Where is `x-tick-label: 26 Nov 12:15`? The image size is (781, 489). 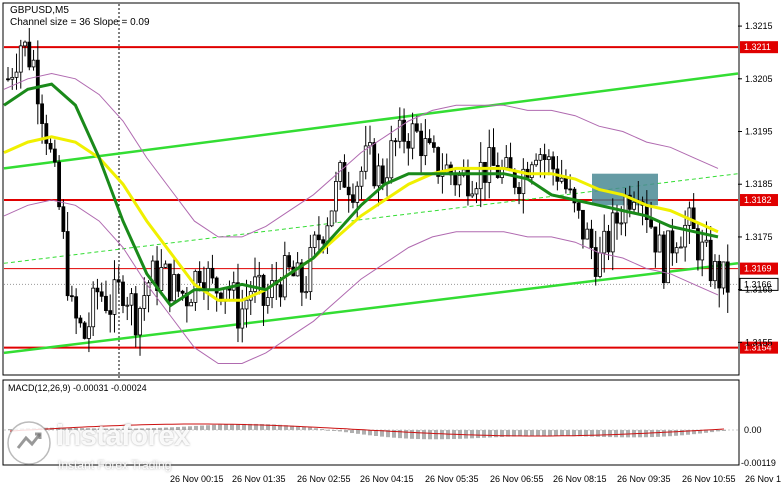
x-tick-label: 26 Nov 12:15 is located at coordinates (763, 479).